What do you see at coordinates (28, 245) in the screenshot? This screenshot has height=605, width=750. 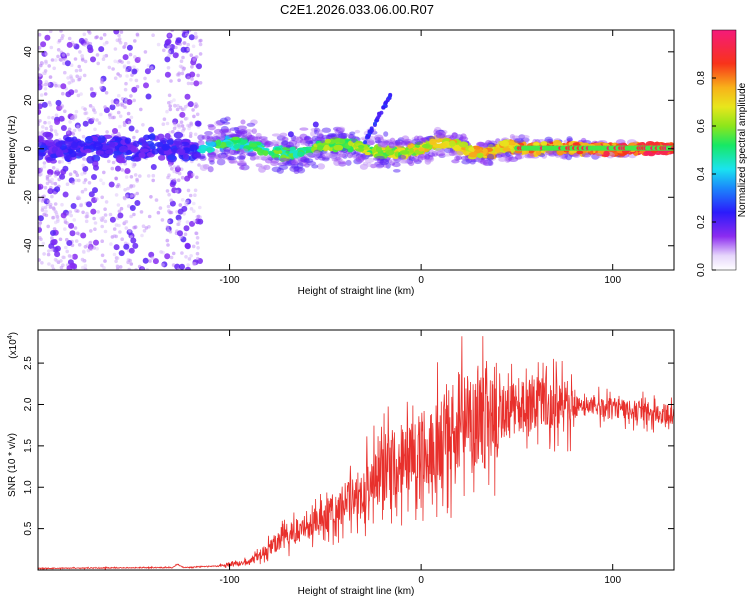 I see `y-tick-label: -40` at bounding box center [28, 245].